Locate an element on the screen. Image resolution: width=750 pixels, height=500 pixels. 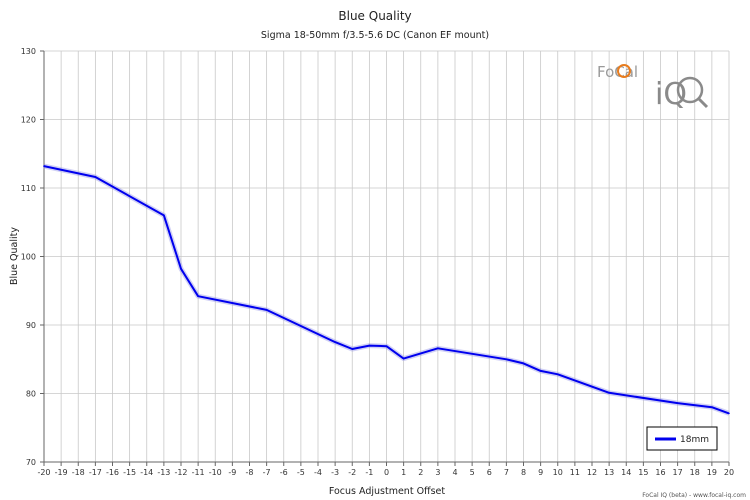
x-tick-label: -16 is located at coordinates (112, 472).